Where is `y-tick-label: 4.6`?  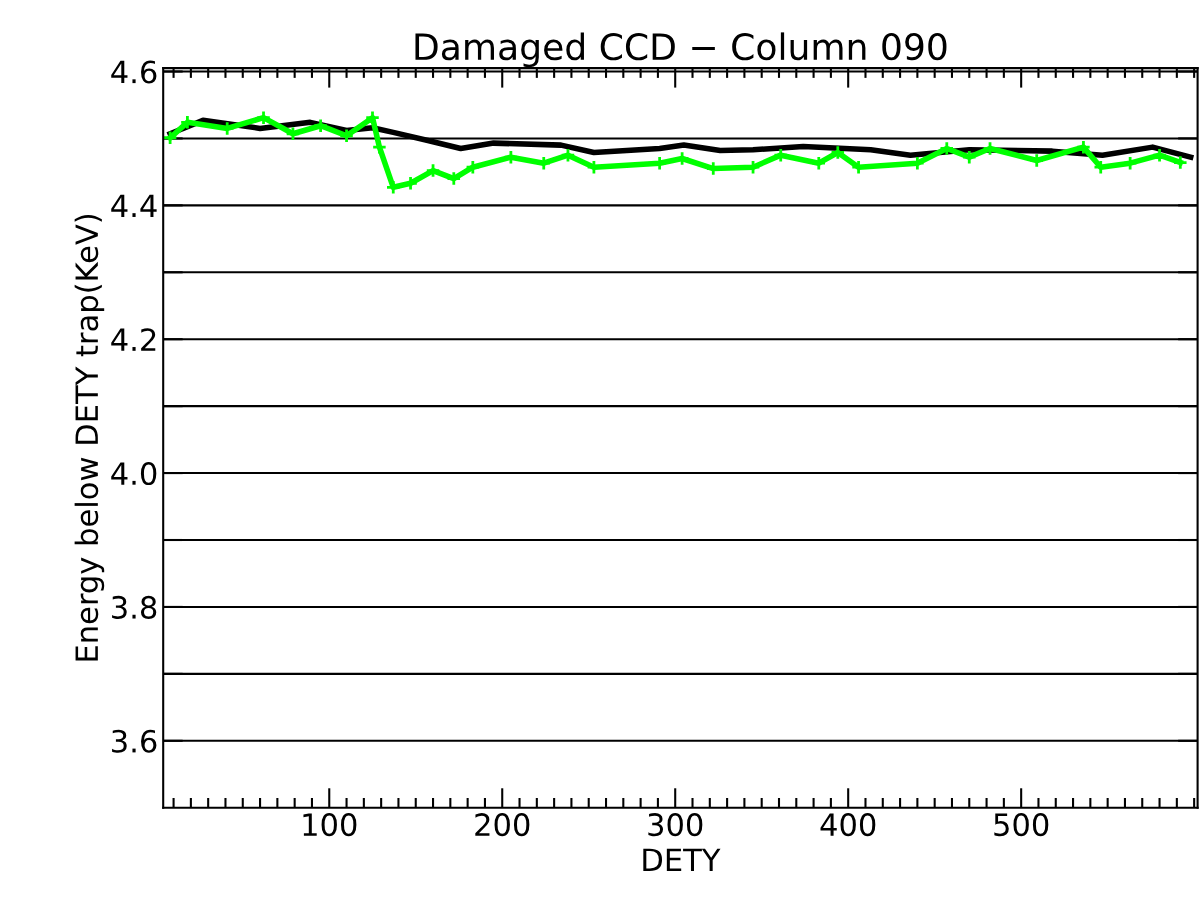 y-tick-label: 4.6 is located at coordinates (134, 72).